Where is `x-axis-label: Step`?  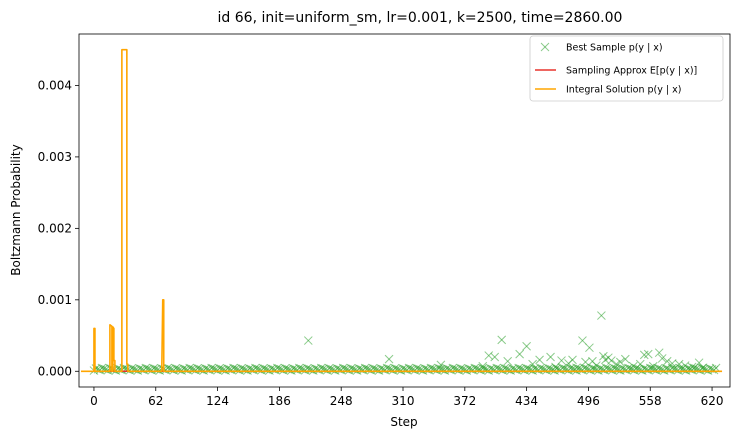
x-axis-label: Step is located at coordinates (403, 422).